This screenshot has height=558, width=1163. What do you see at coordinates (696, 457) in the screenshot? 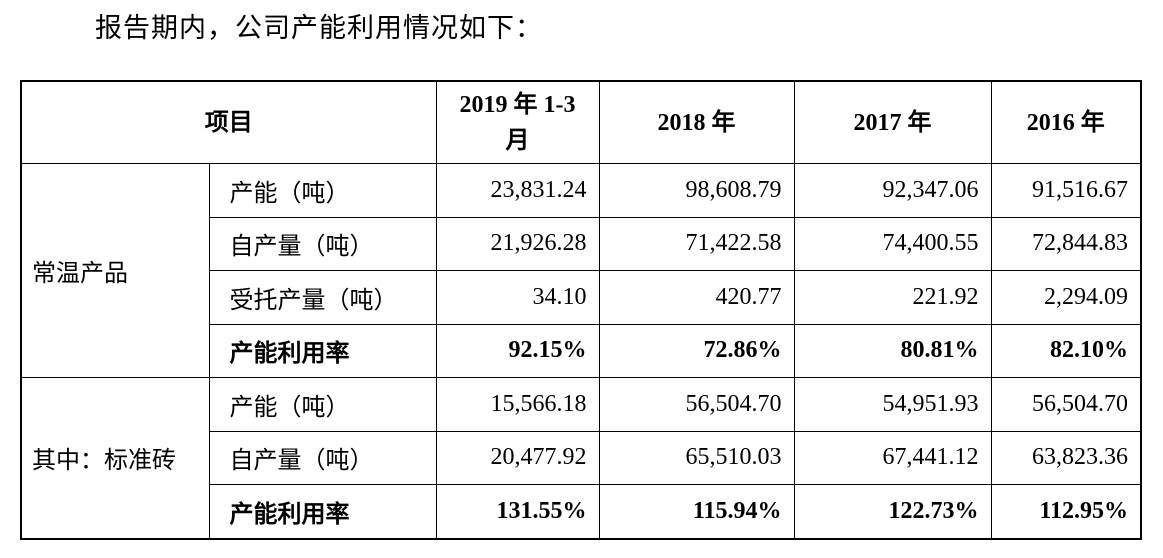
I see `value-cell: 65,510.03` at bounding box center [696, 457].